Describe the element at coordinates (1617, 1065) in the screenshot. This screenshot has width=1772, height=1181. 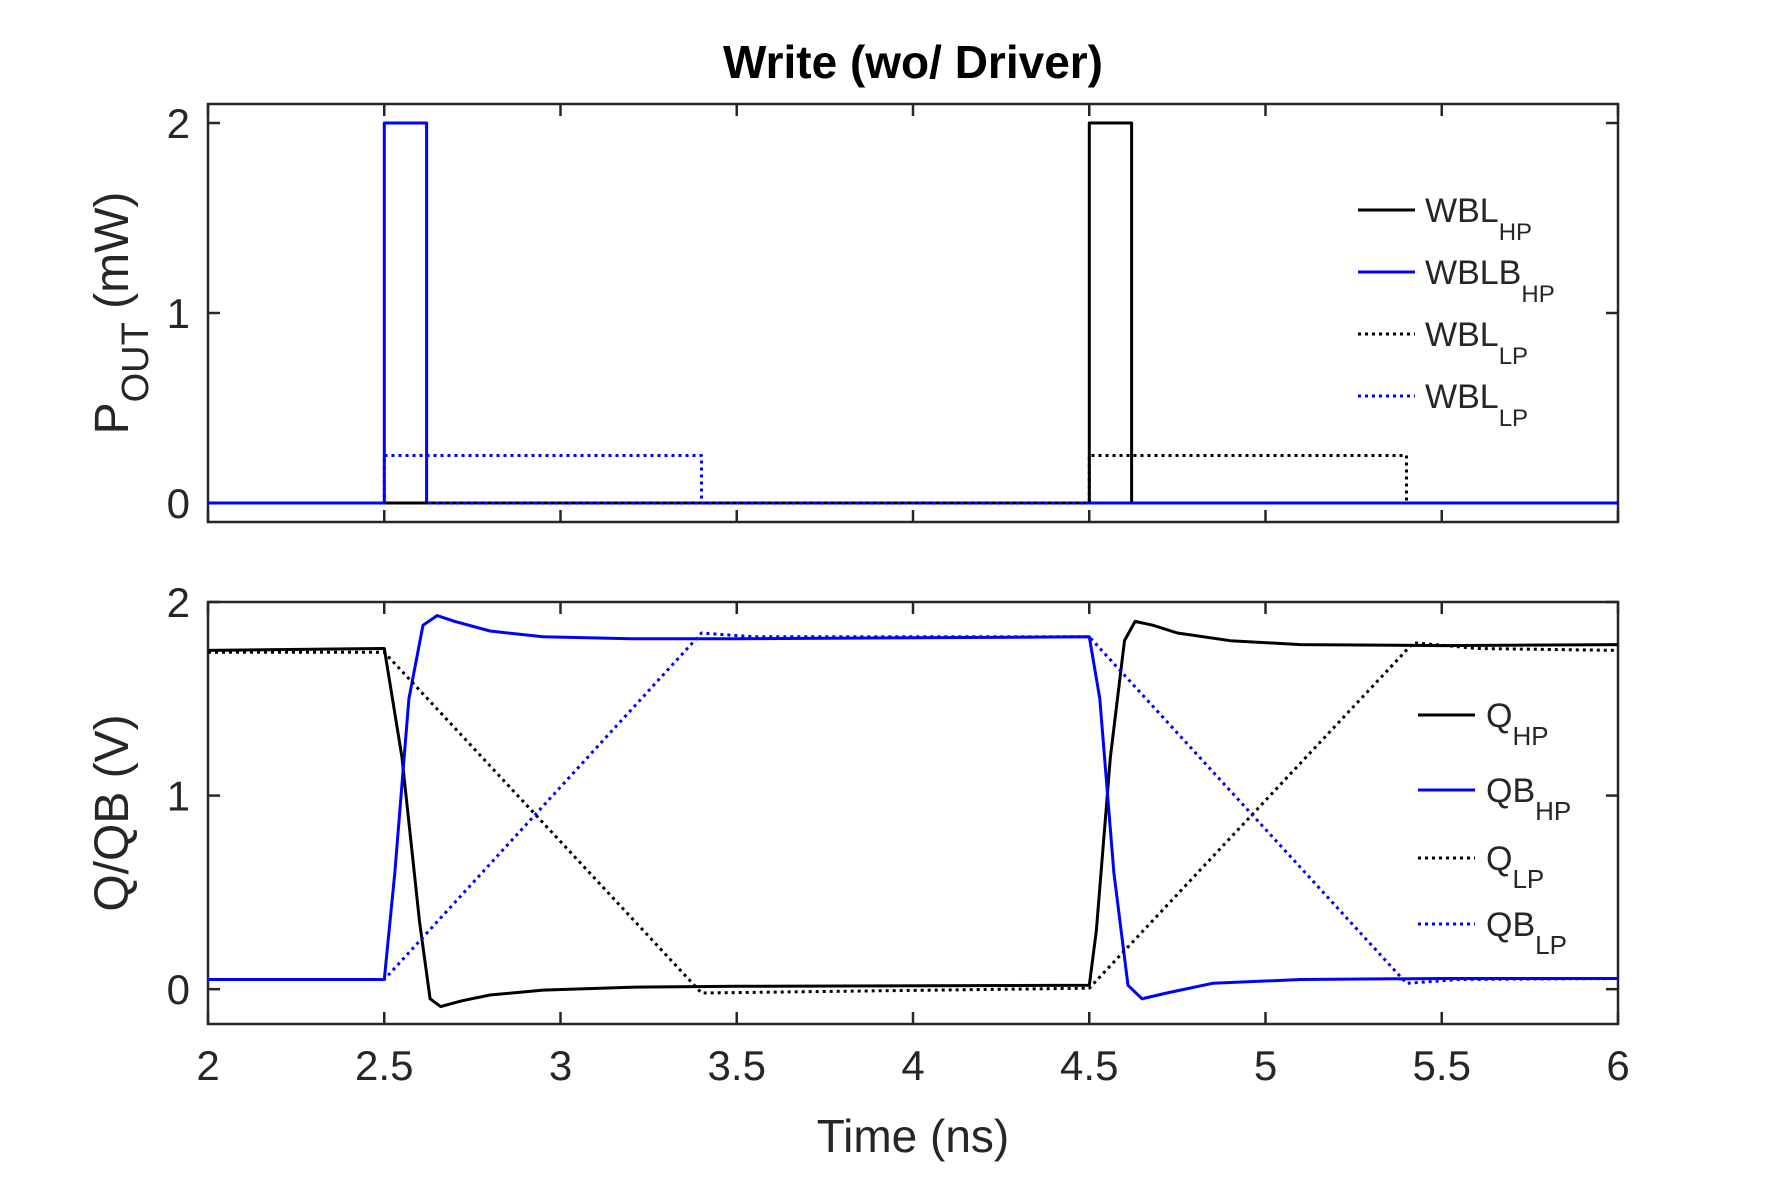
I see `x-tick-label: 6` at that location.